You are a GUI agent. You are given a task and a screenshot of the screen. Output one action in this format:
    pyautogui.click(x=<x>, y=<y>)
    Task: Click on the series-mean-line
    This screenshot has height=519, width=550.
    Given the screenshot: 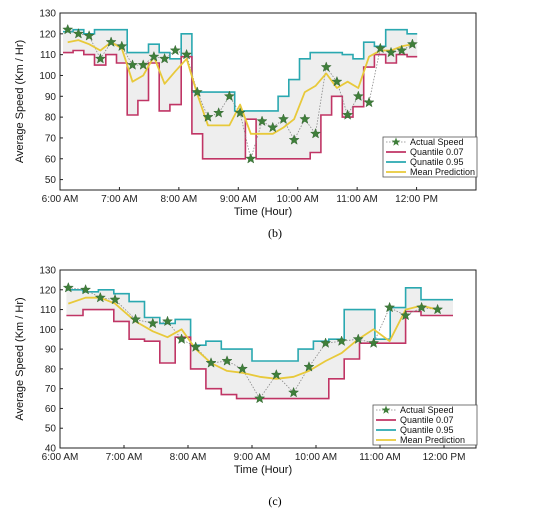 What is the action you would take?
    pyautogui.click(x=240, y=87)
    